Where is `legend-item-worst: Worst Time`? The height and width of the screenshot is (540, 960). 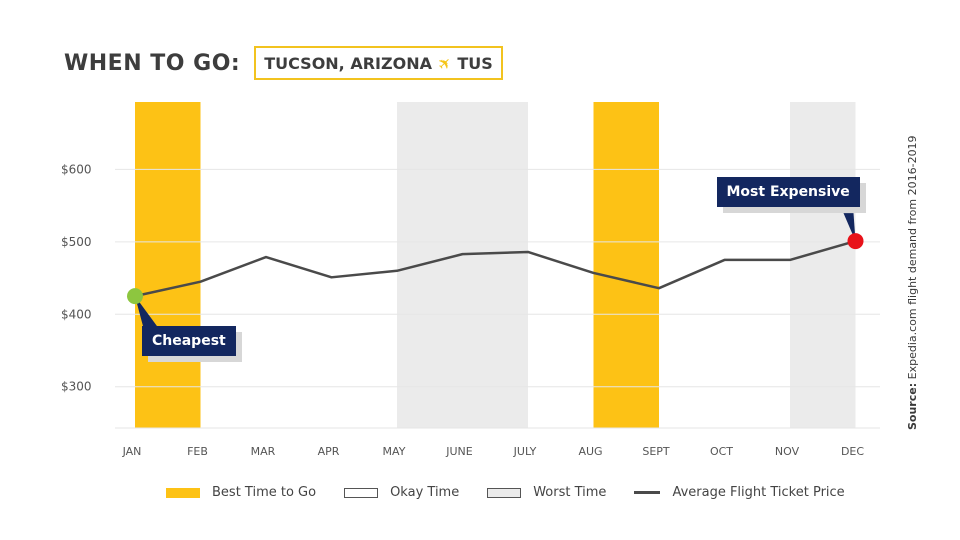
legend-item-worst: Worst Time is located at coordinates (546, 492).